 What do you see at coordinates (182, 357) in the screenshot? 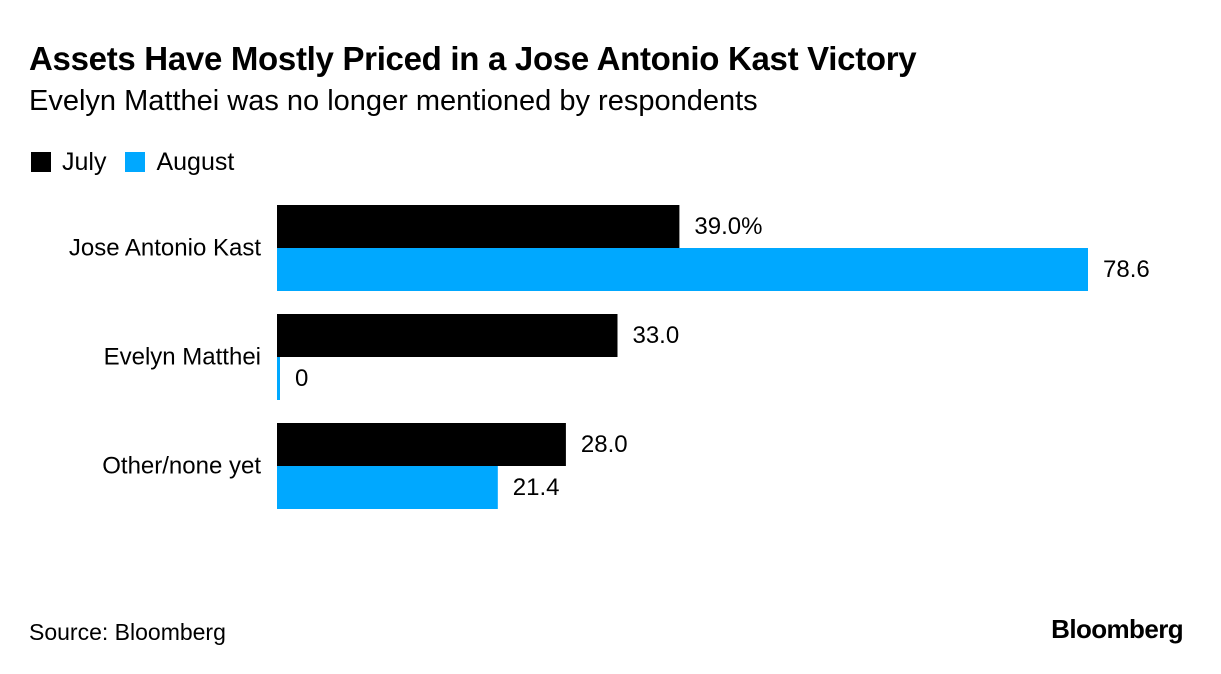
I see `category-label-evelyn-matthei: Evelyn Matthei` at bounding box center [182, 357].